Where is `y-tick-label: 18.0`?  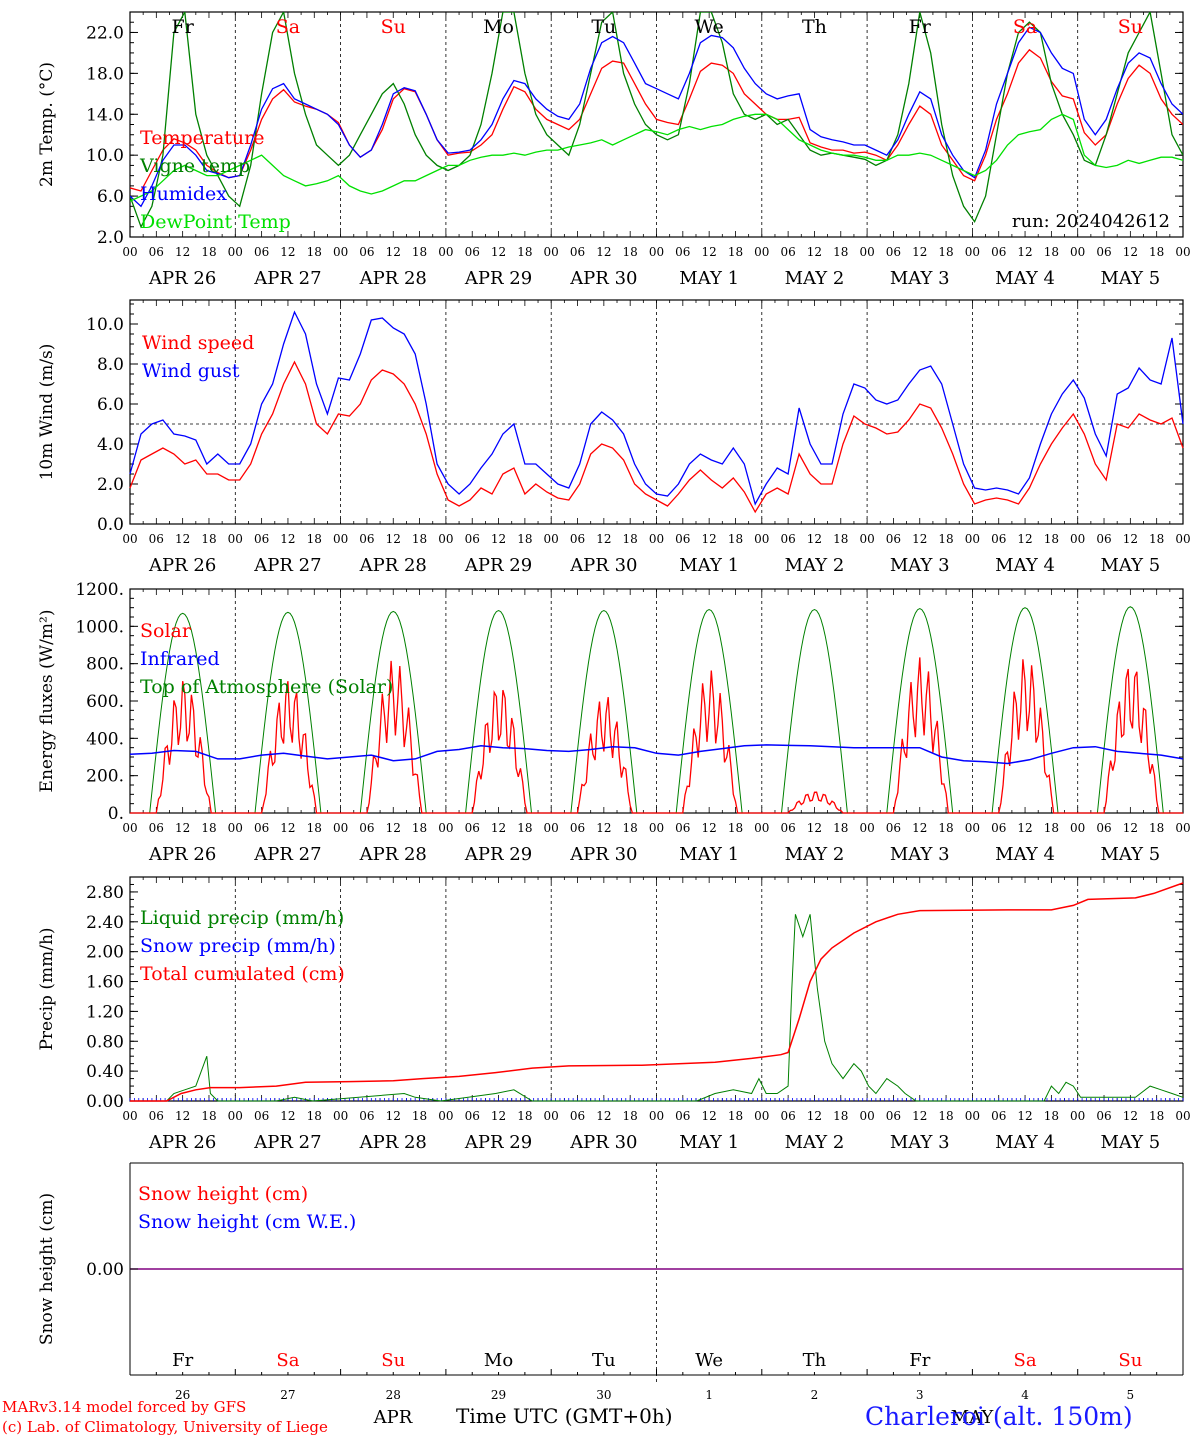
y-tick-label: 18.0 is located at coordinates (105, 74).